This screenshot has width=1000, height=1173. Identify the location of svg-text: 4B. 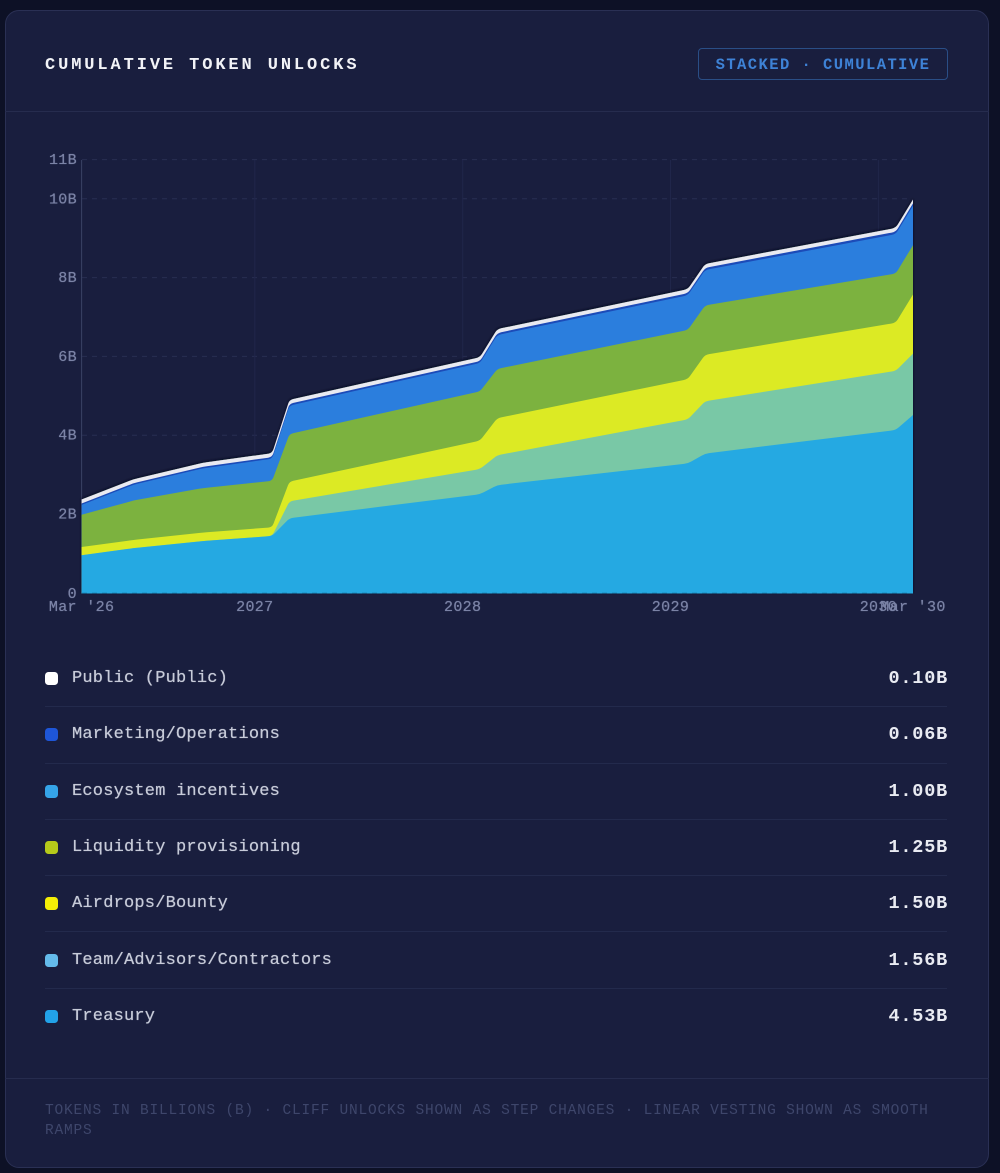
(67, 436).